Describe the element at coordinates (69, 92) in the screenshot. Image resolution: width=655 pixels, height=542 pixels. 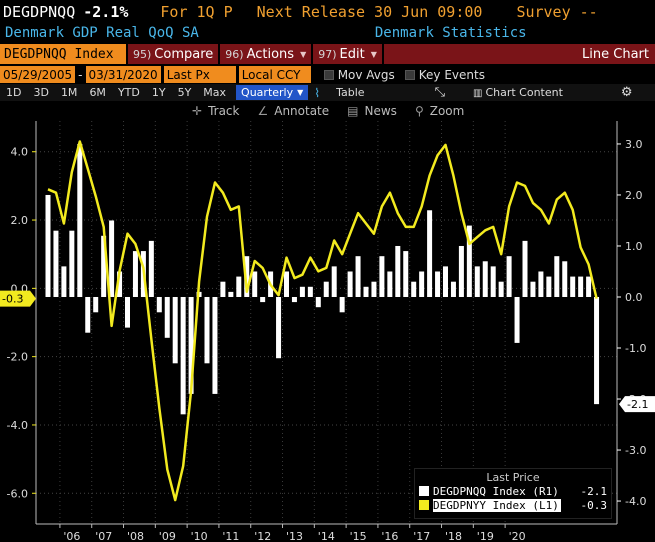
I see `period-1m: 1M` at that location.